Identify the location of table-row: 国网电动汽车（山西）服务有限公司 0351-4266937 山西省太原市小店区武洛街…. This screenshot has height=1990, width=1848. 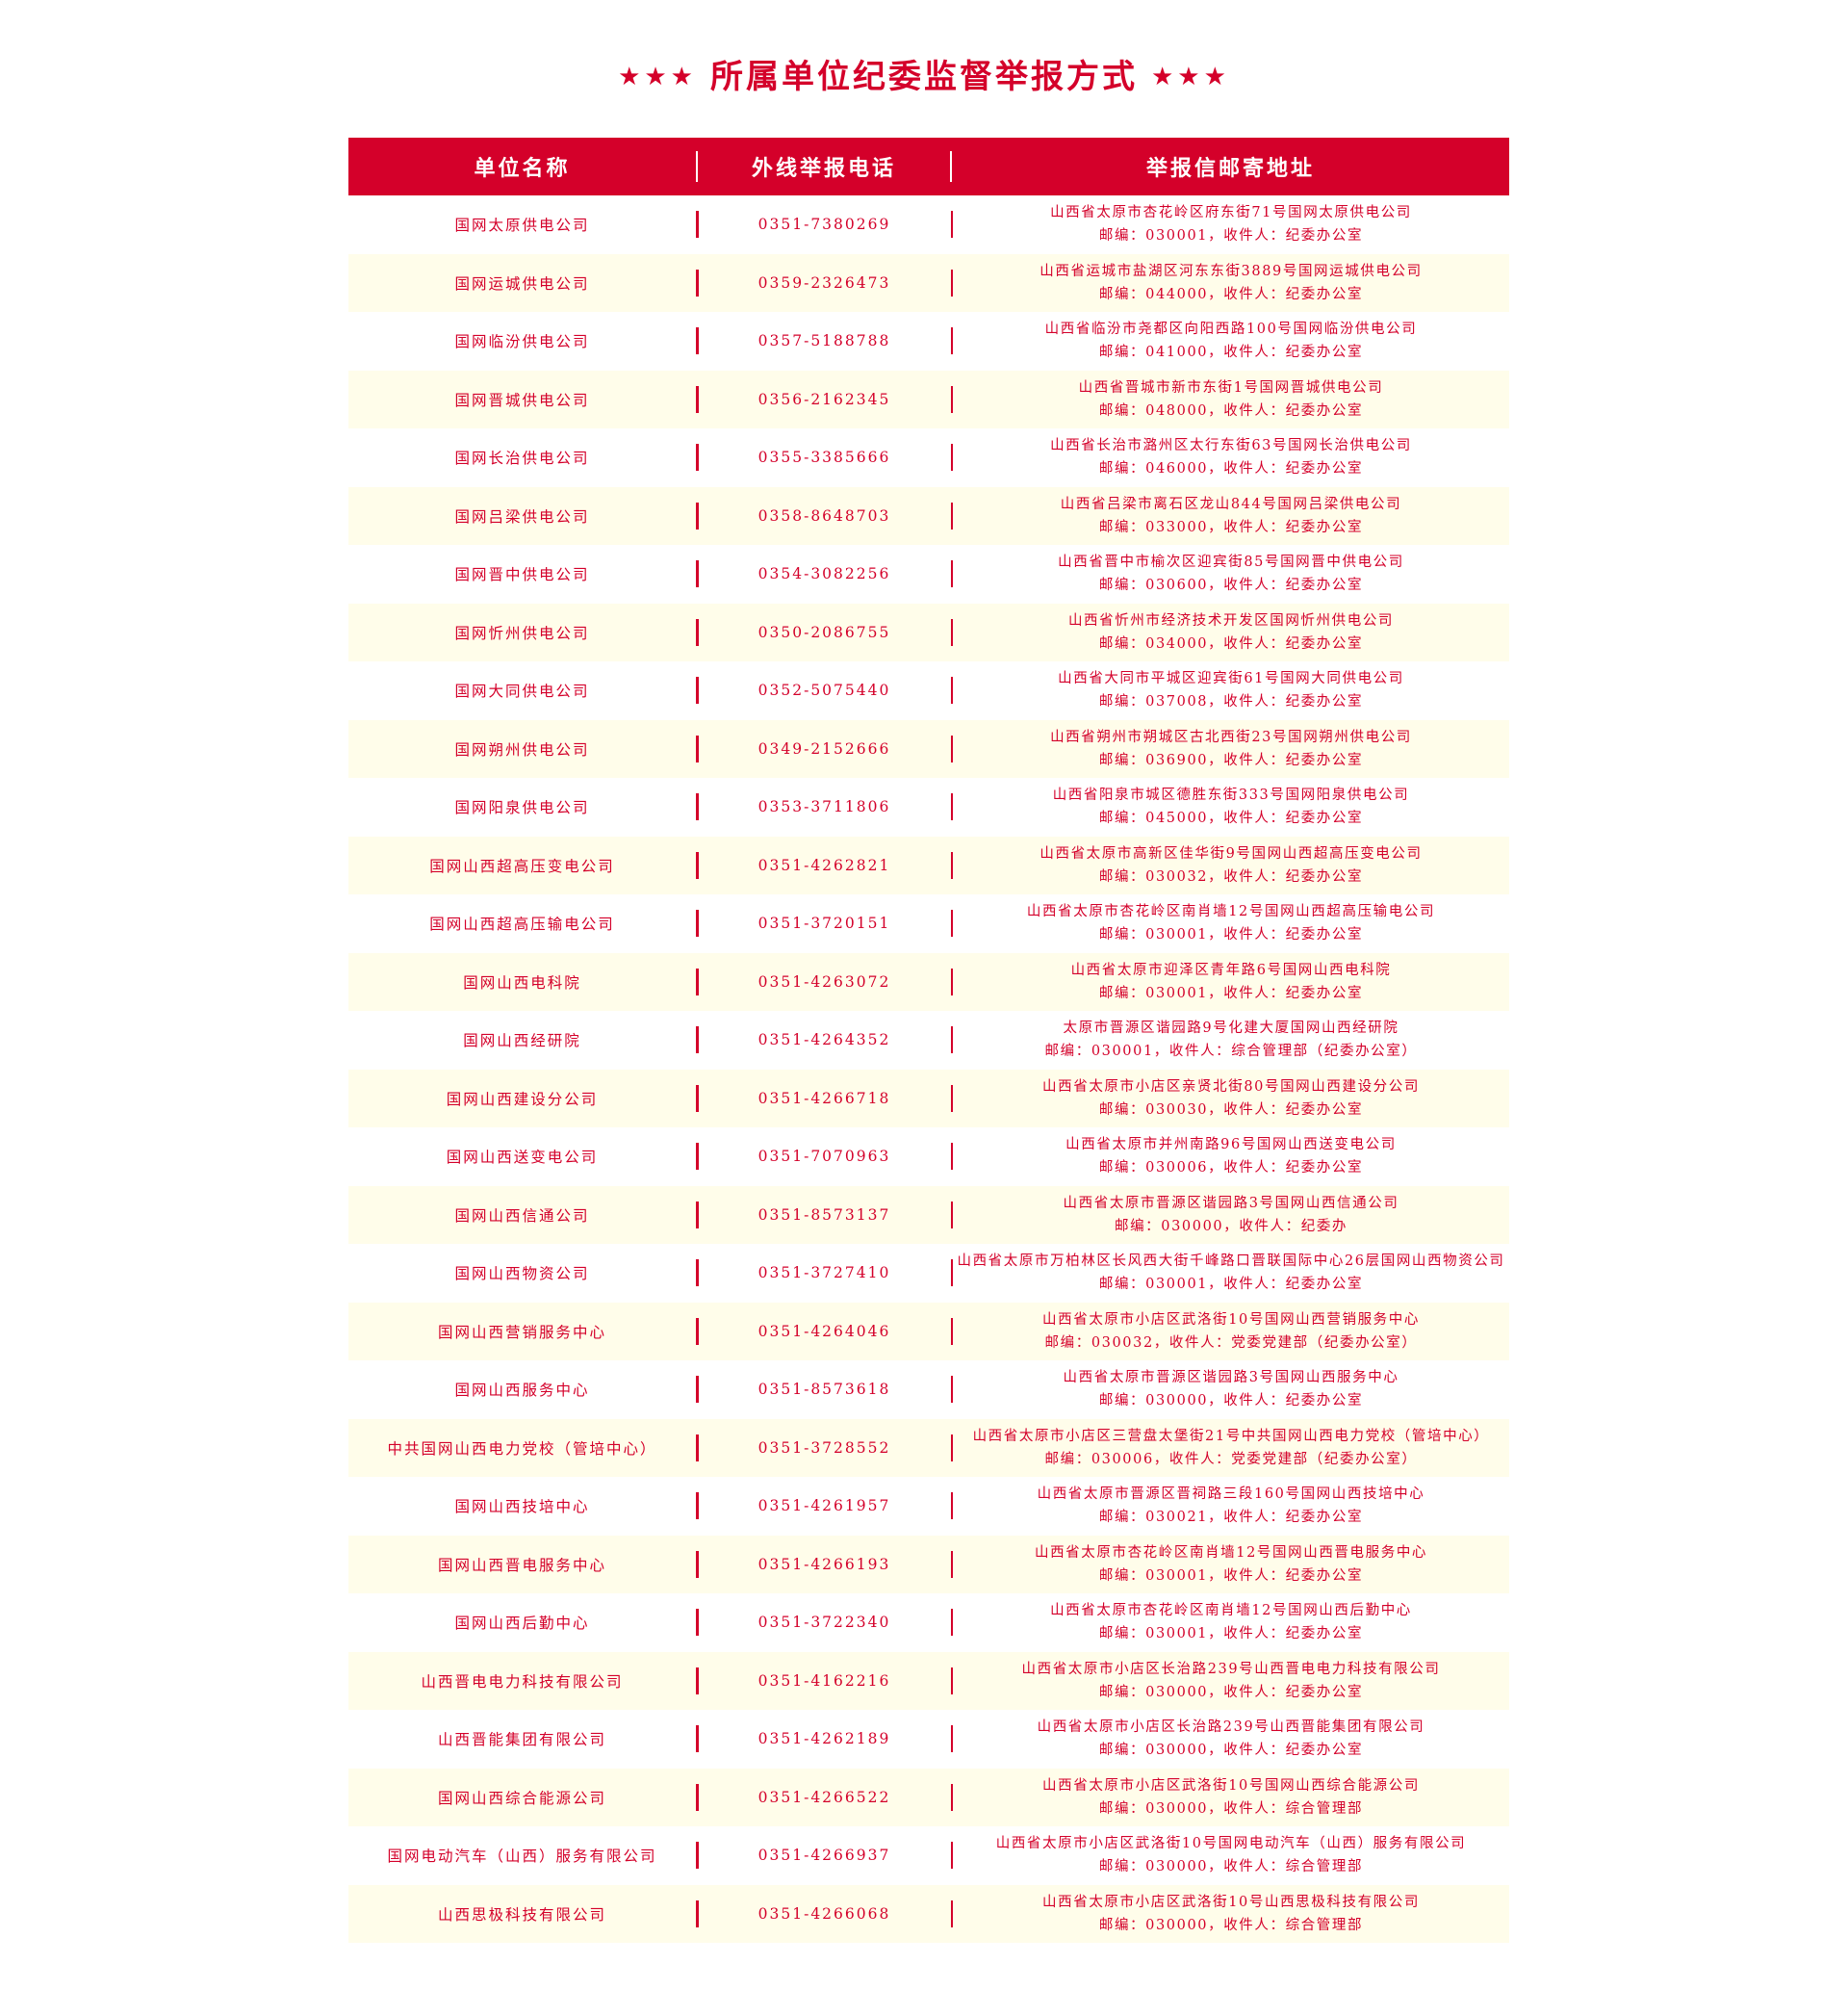
(928, 1855).